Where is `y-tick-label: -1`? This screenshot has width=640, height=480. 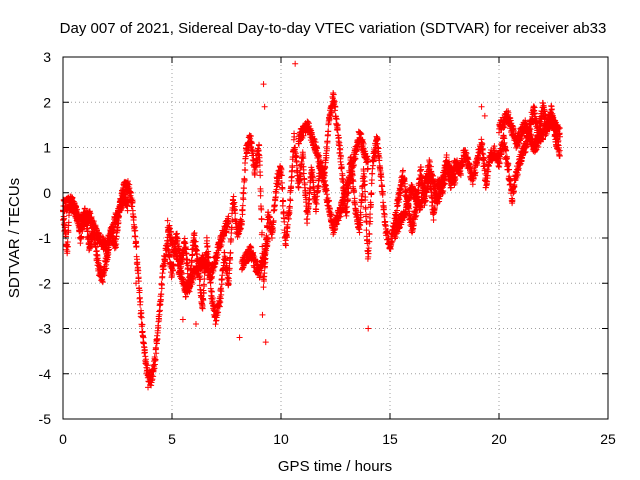
y-tick-label: -1 is located at coordinates (45, 238).